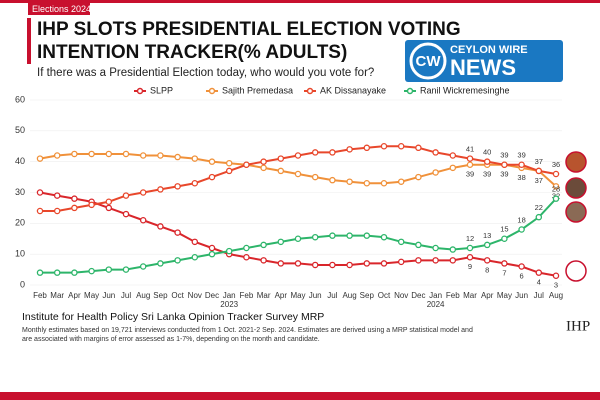 The image size is (600, 400). What do you see at coordinates (522, 275) in the screenshot?
I see `data-label: 6` at bounding box center [522, 275].